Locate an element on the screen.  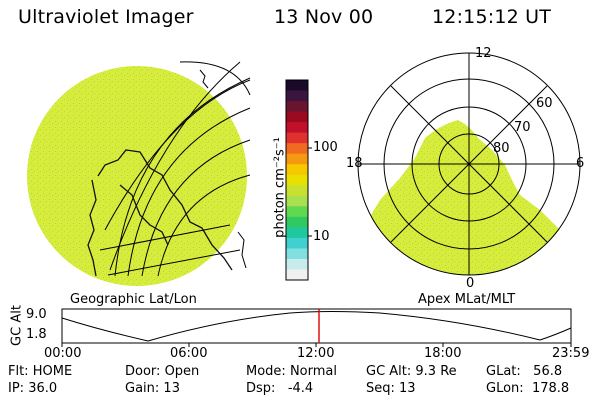
status-gcalt-value: 9.3 Re is located at coordinates (436, 371).